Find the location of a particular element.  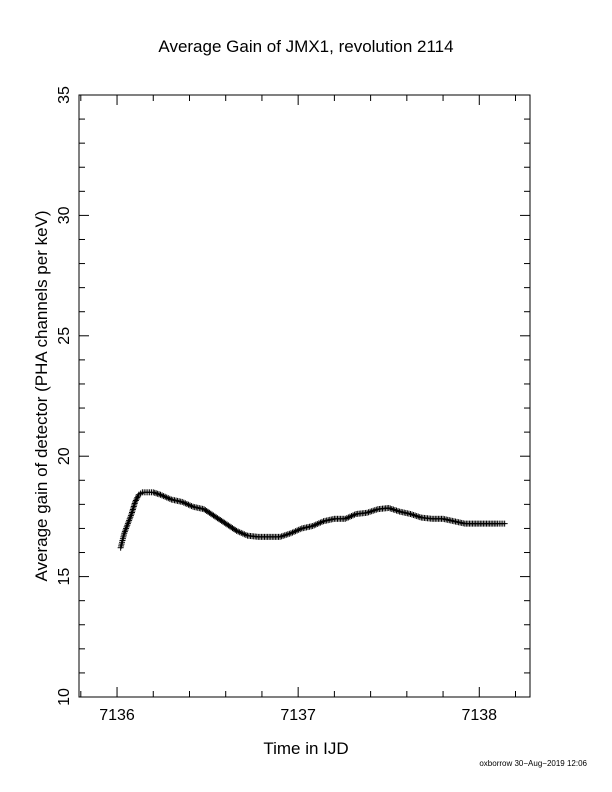

y-tick-label: 30 is located at coordinates (64, 215).